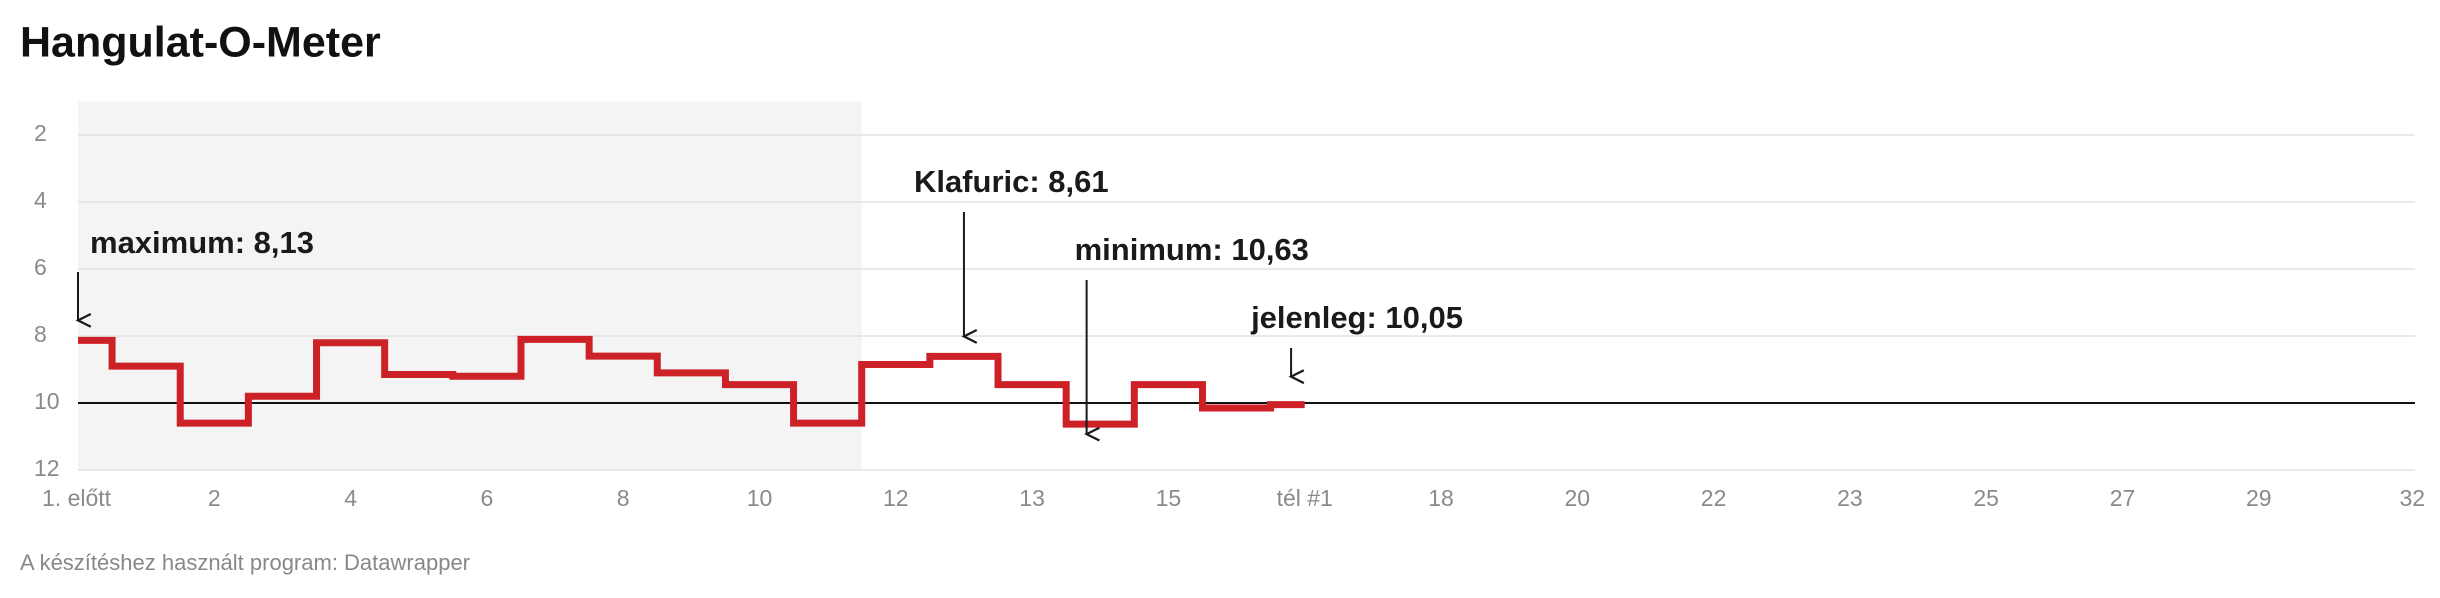  Describe the element at coordinates (214, 498) in the screenshot. I see `x-tick-label: 2` at that location.